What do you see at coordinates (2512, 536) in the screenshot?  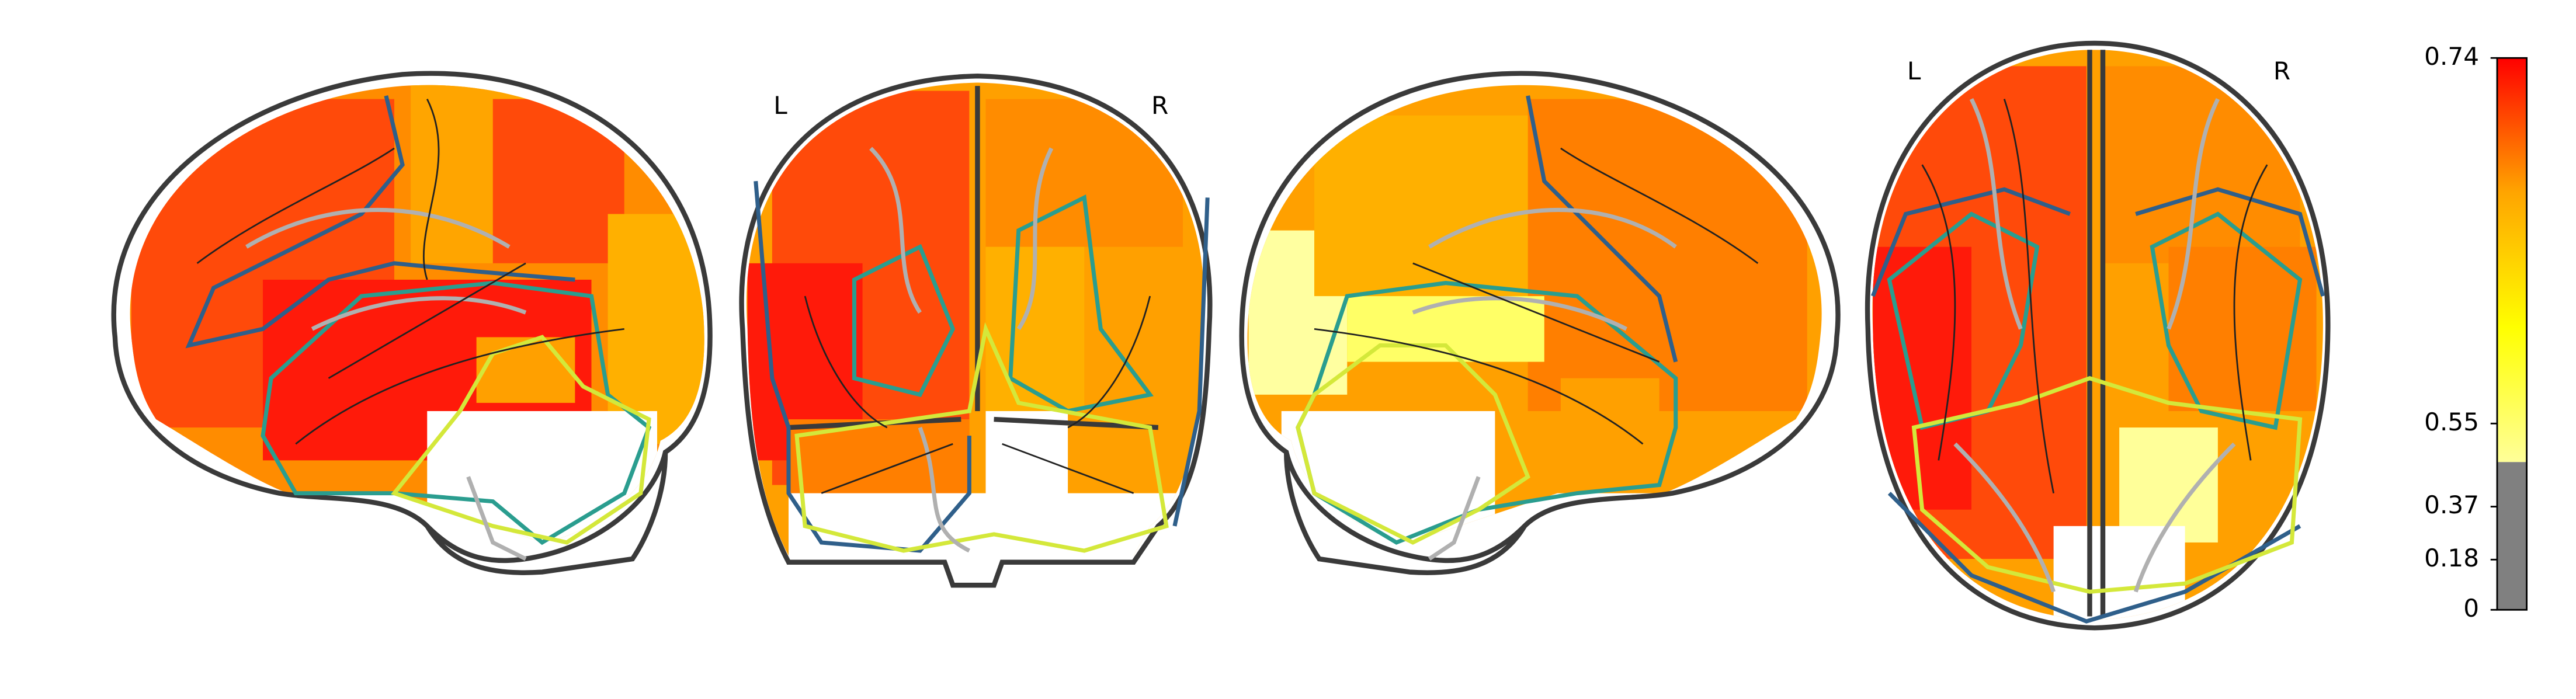 I see `below-threshold` at bounding box center [2512, 536].